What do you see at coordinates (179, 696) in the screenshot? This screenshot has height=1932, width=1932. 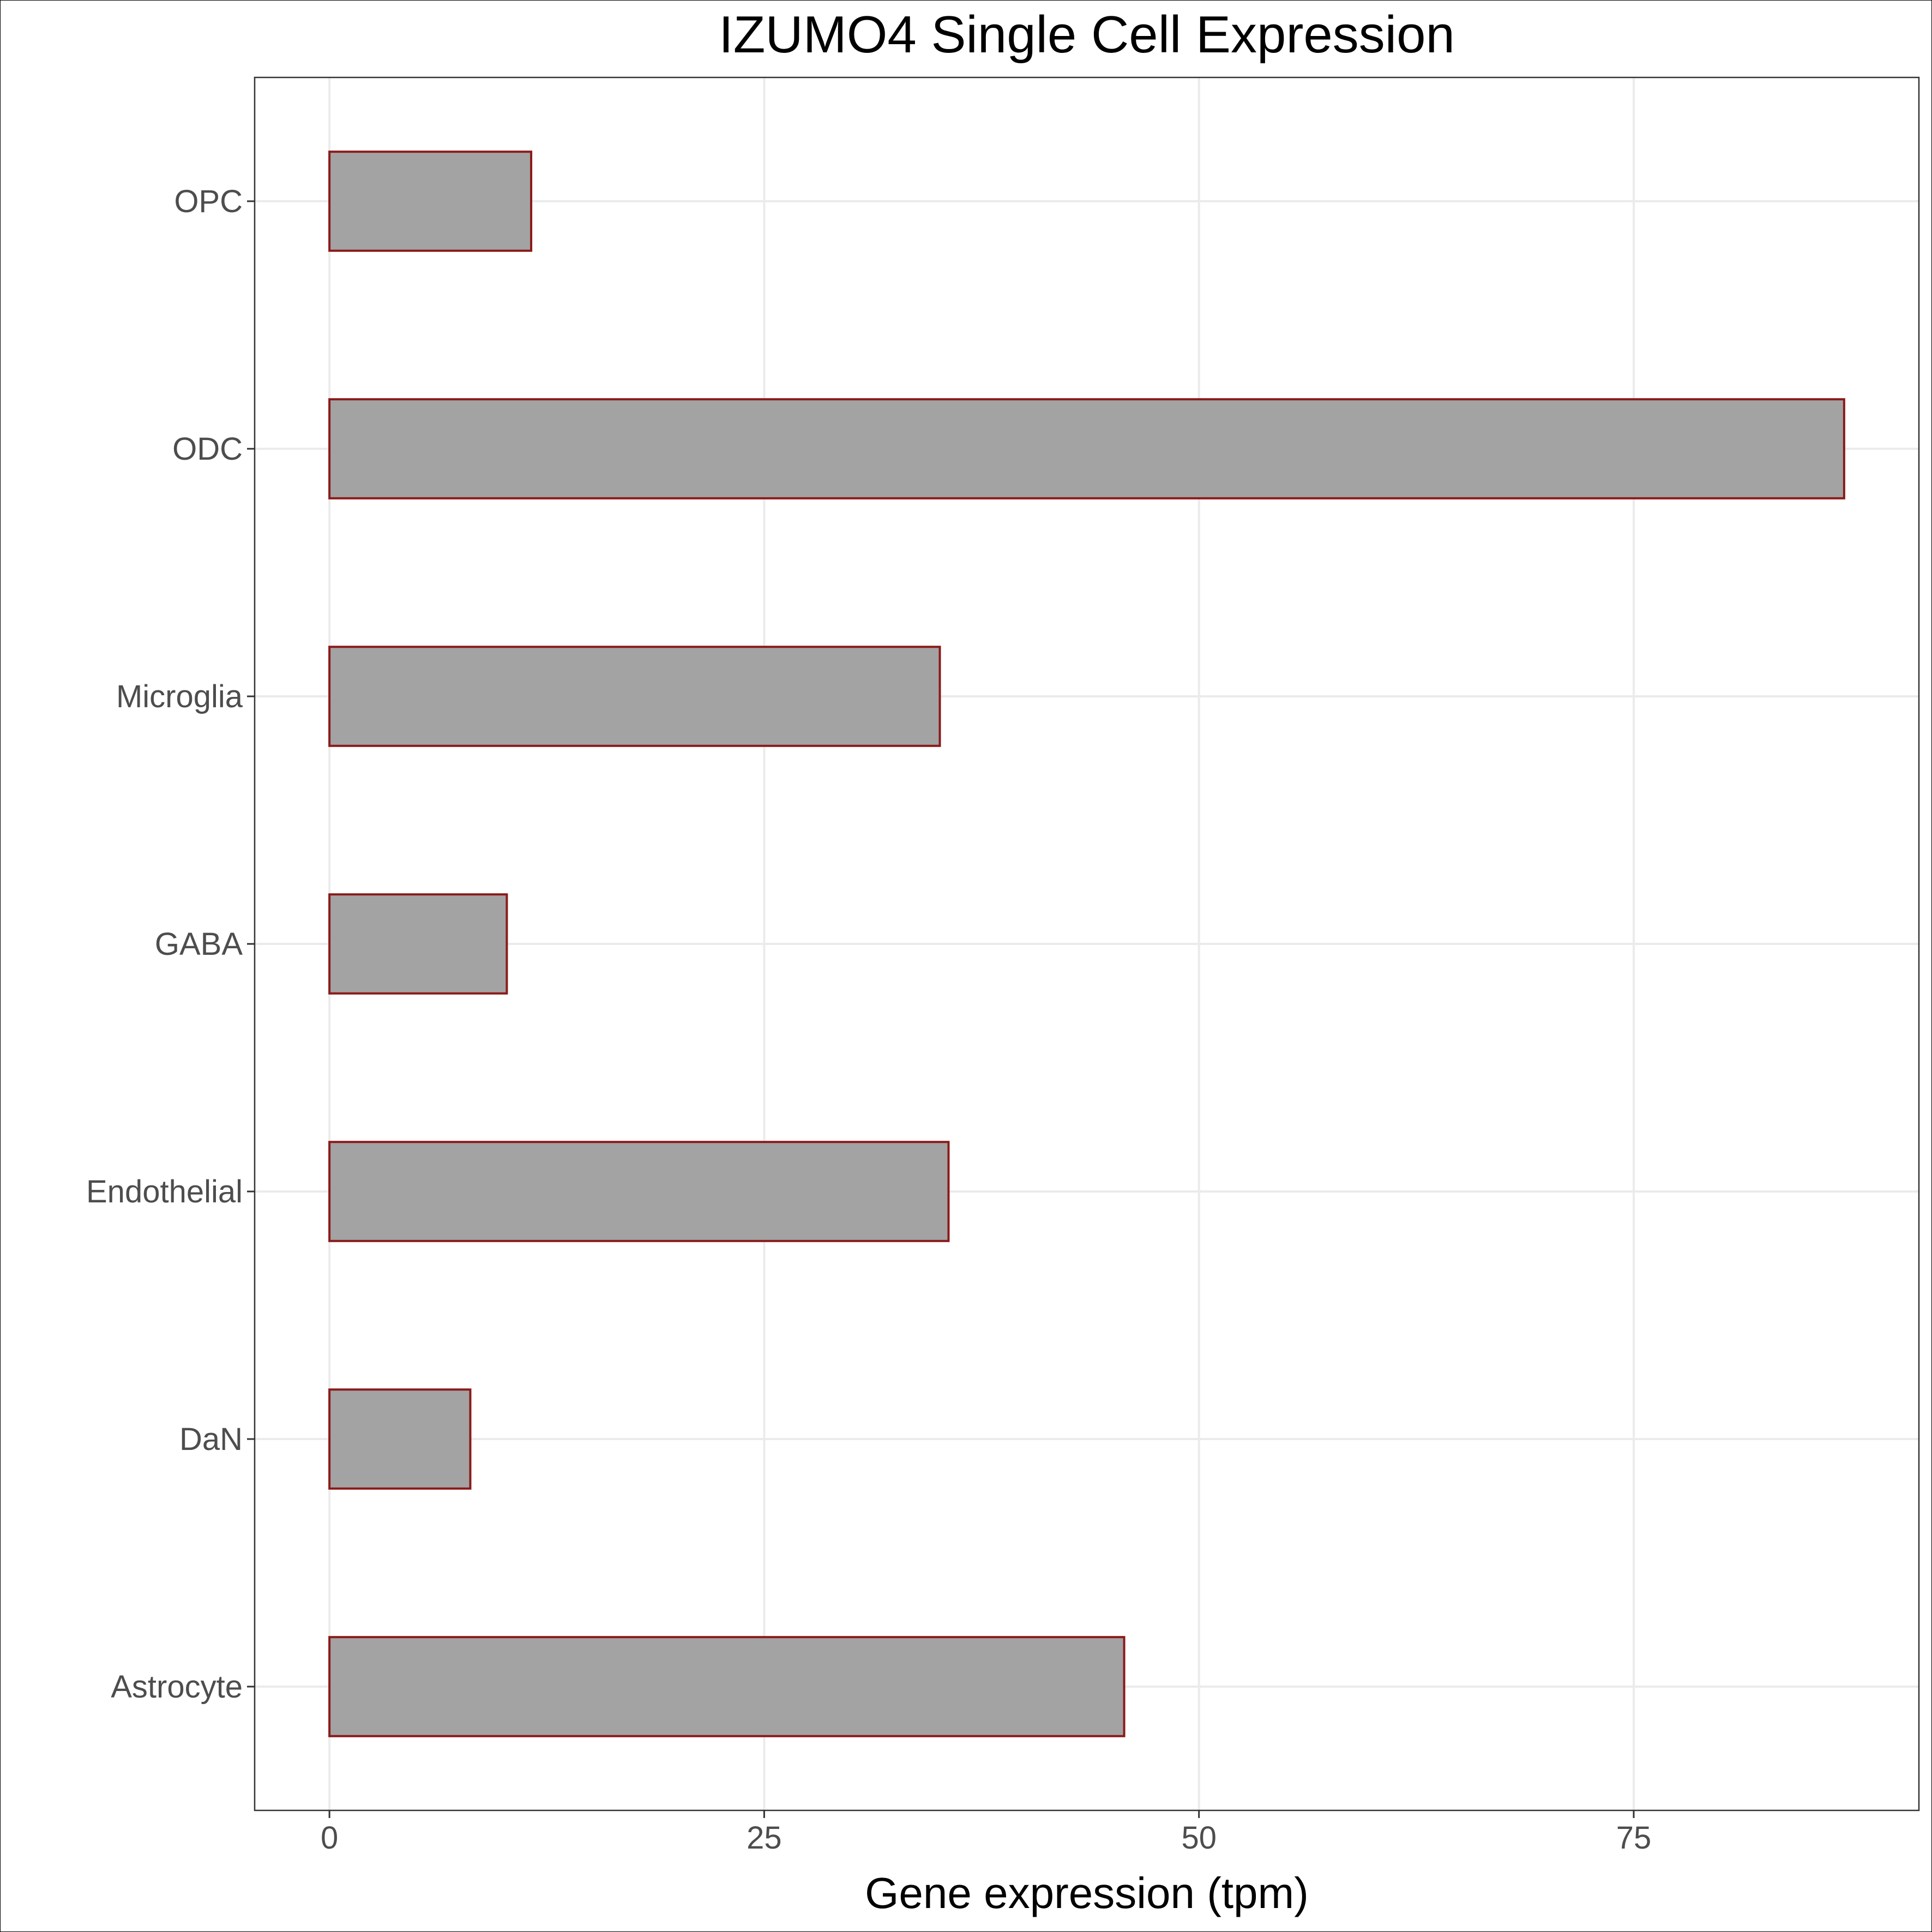 I see `y-tick-label-microglia: Microglia` at bounding box center [179, 696].